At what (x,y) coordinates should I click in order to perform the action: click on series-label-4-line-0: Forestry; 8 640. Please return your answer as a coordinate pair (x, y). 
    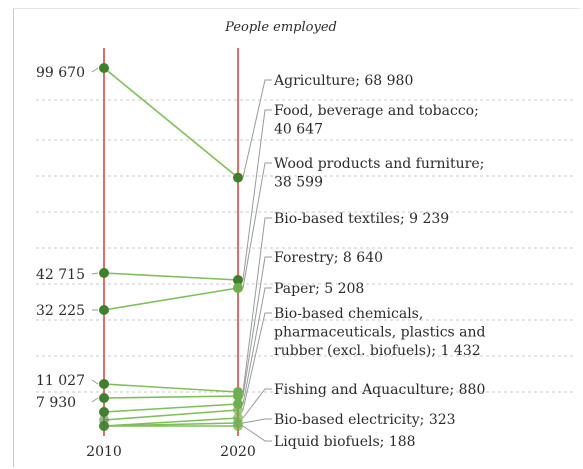
    Looking at the image, I should click on (328, 258).